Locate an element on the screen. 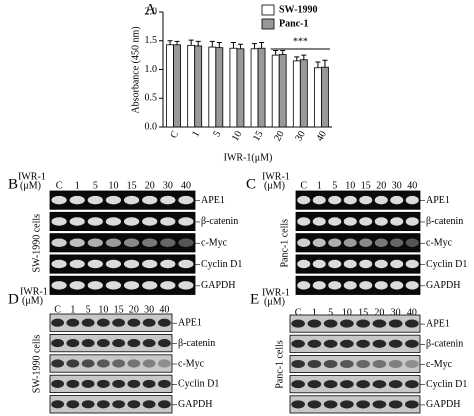  x-axis-label: IWR-1(μM) is located at coordinates (248, 157).